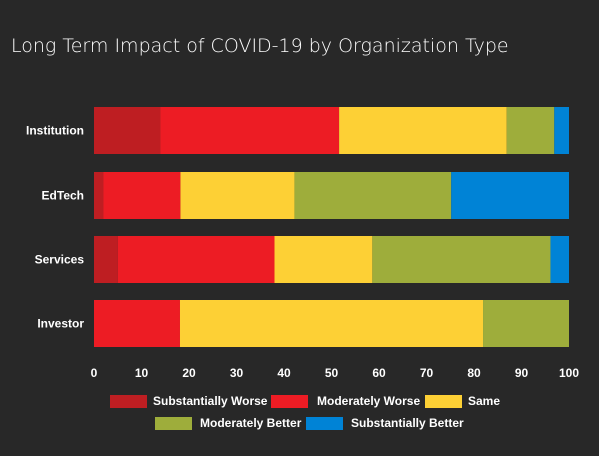  I want to click on x-tick-label: 100, so click(569, 373).